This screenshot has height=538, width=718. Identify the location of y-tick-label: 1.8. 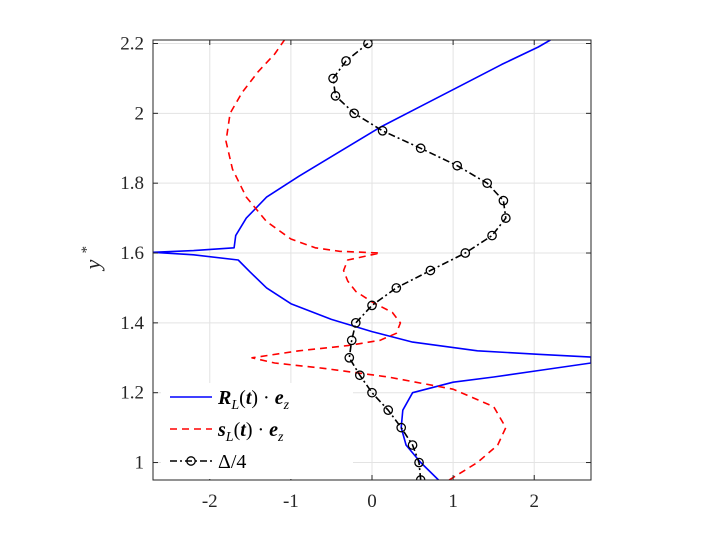
(132, 183).